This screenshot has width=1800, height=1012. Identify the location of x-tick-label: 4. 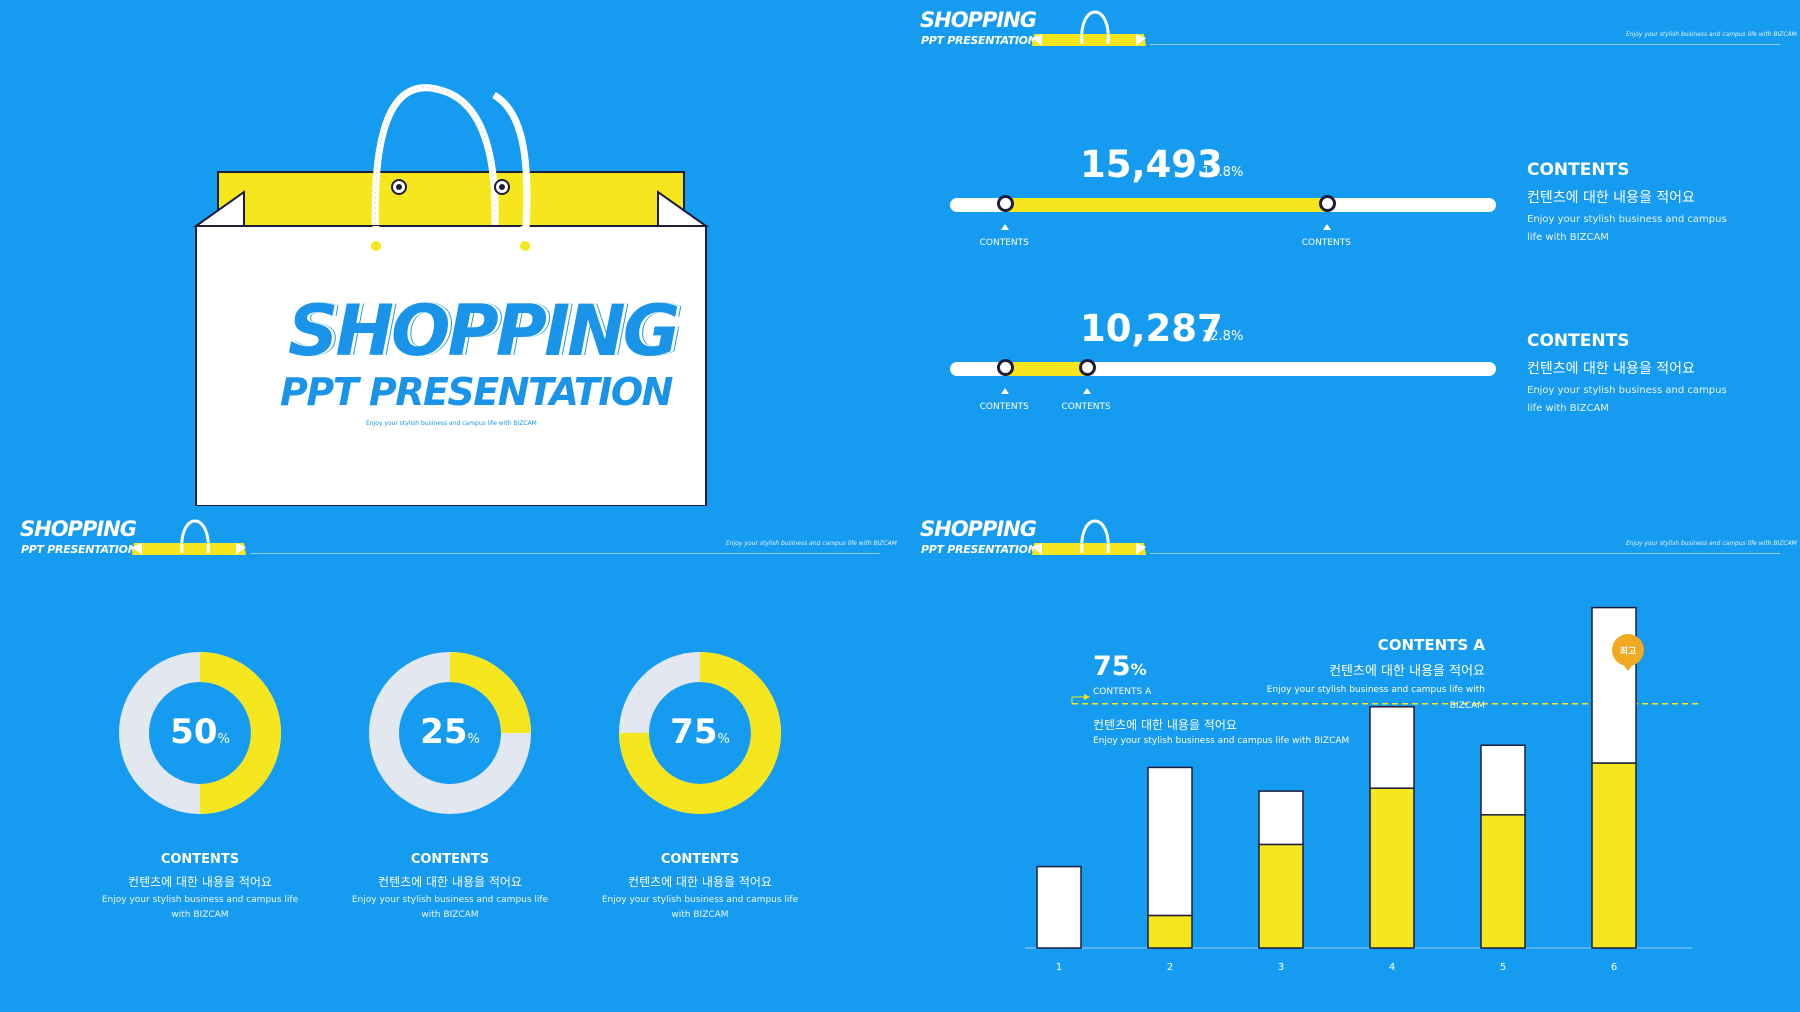
(1392, 967).